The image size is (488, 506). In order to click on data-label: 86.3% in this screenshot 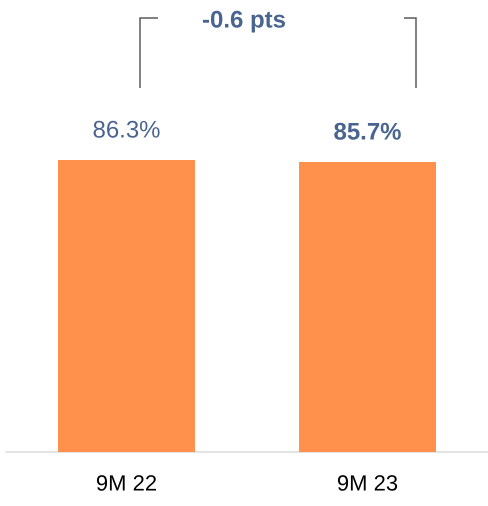, I will do `click(126, 130)`.